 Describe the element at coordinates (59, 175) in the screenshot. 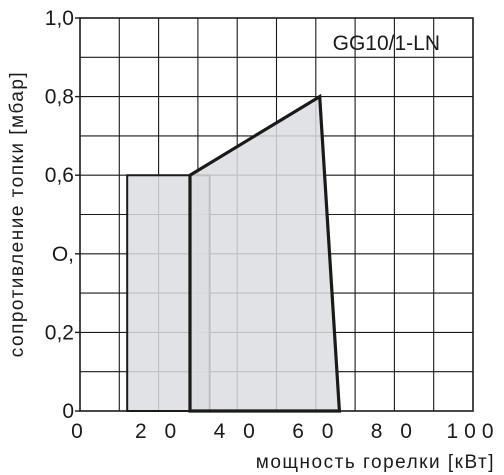

I see `y-tick-label: 0,6` at that location.